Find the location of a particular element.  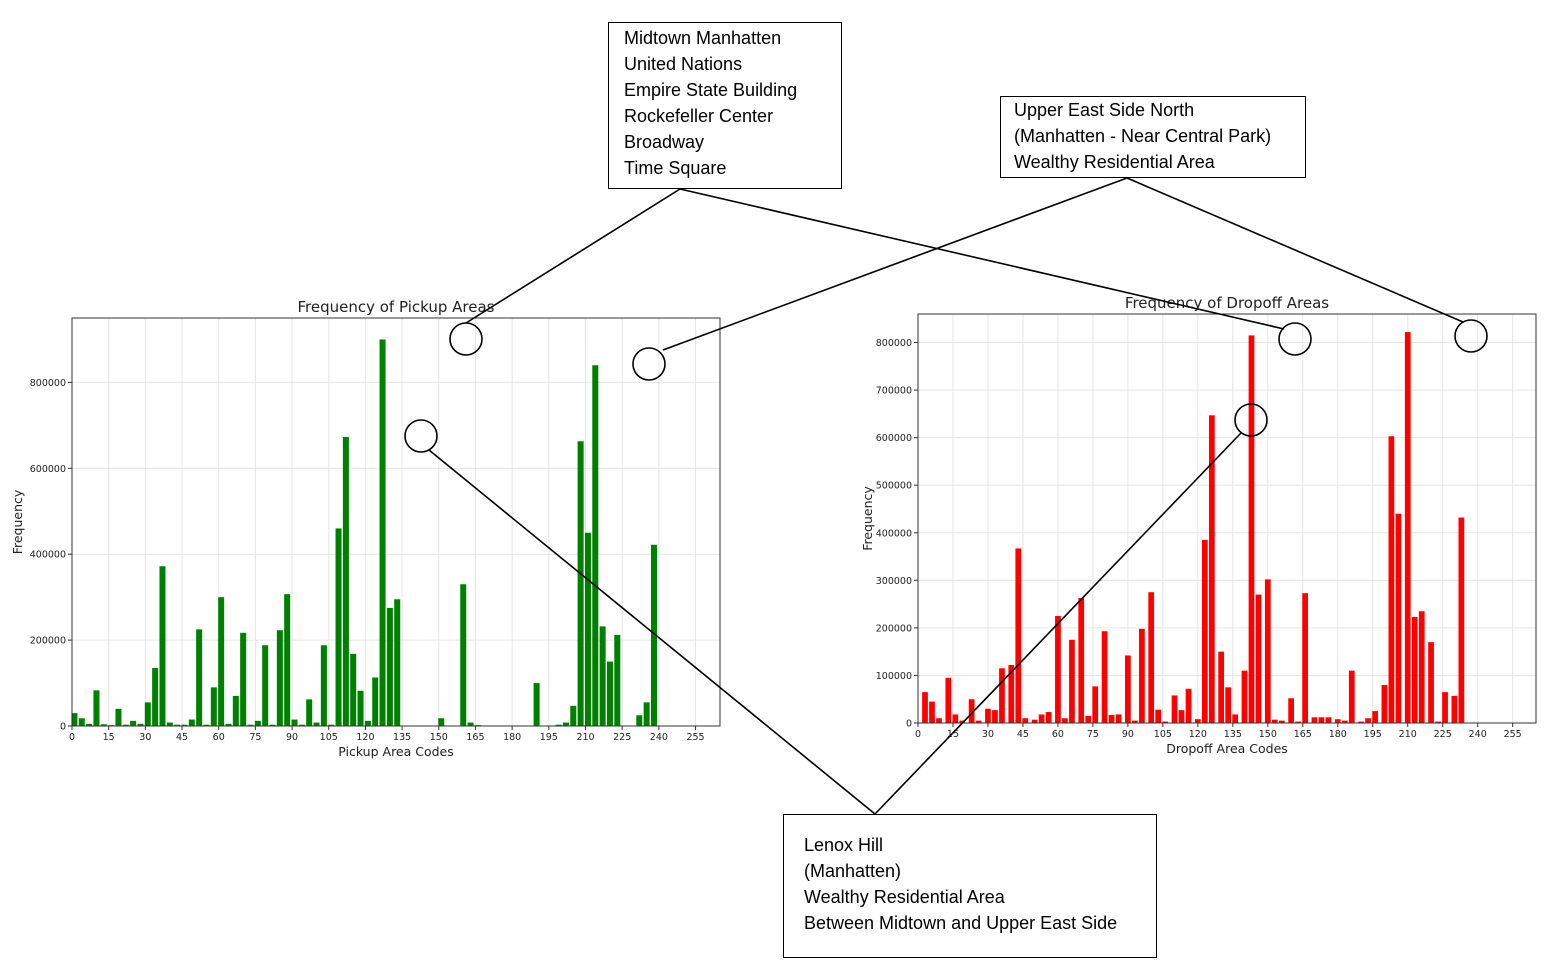

dropoff-y-axis-label: Frequency is located at coordinates (867, 518).